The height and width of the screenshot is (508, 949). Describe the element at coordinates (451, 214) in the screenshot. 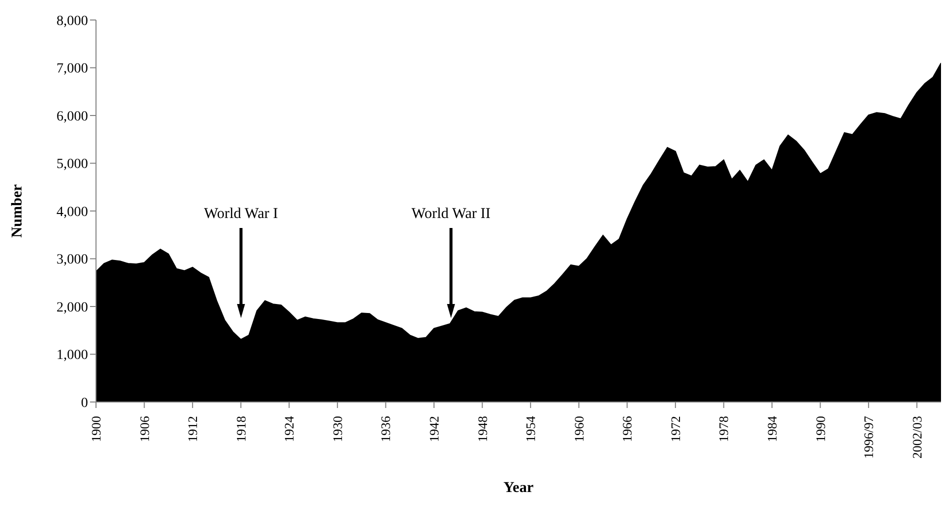

I see `annotation: World War II` at that location.